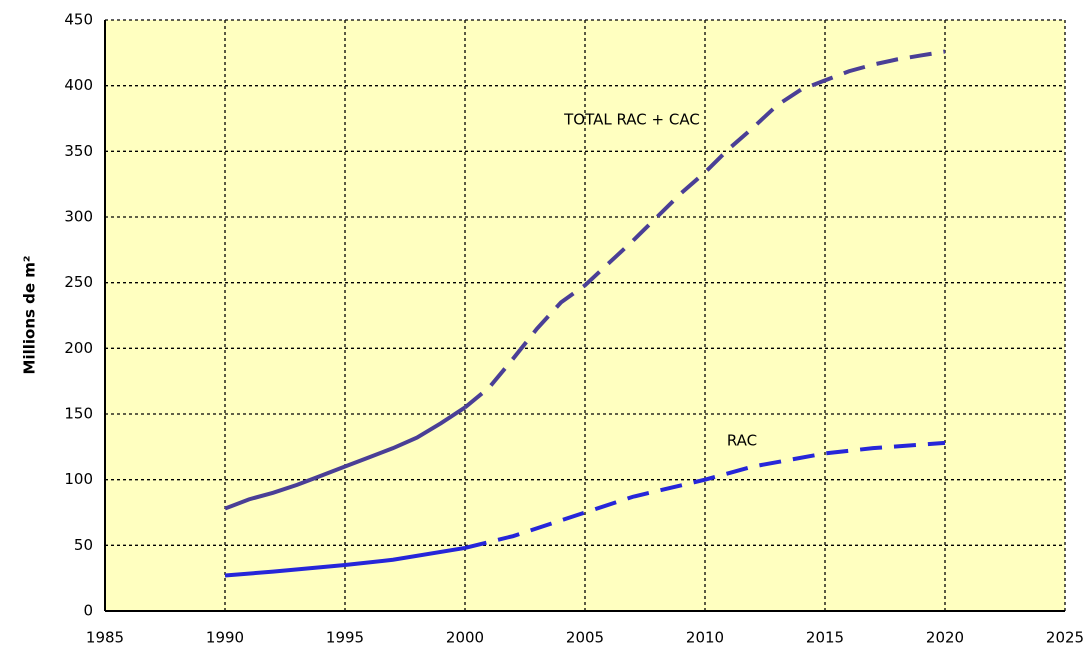 The image size is (1090, 654). Describe the element at coordinates (631, 120) in the screenshot. I see `series-label: TOTAL RAC + CAC` at that location.